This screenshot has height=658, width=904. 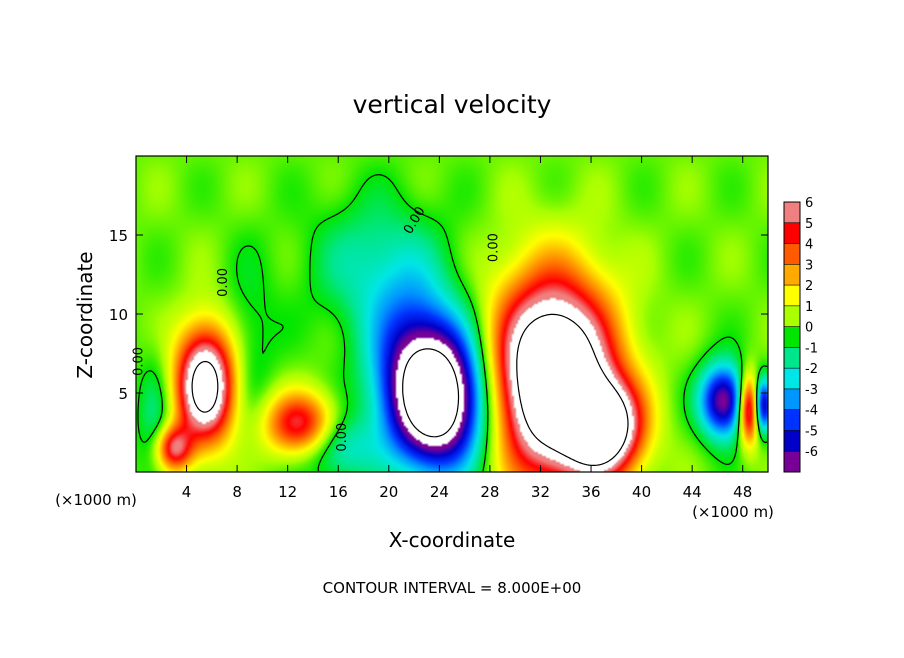 What do you see at coordinates (287, 492) in the screenshot?
I see `x-tick-label: 12` at bounding box center [287, 492].